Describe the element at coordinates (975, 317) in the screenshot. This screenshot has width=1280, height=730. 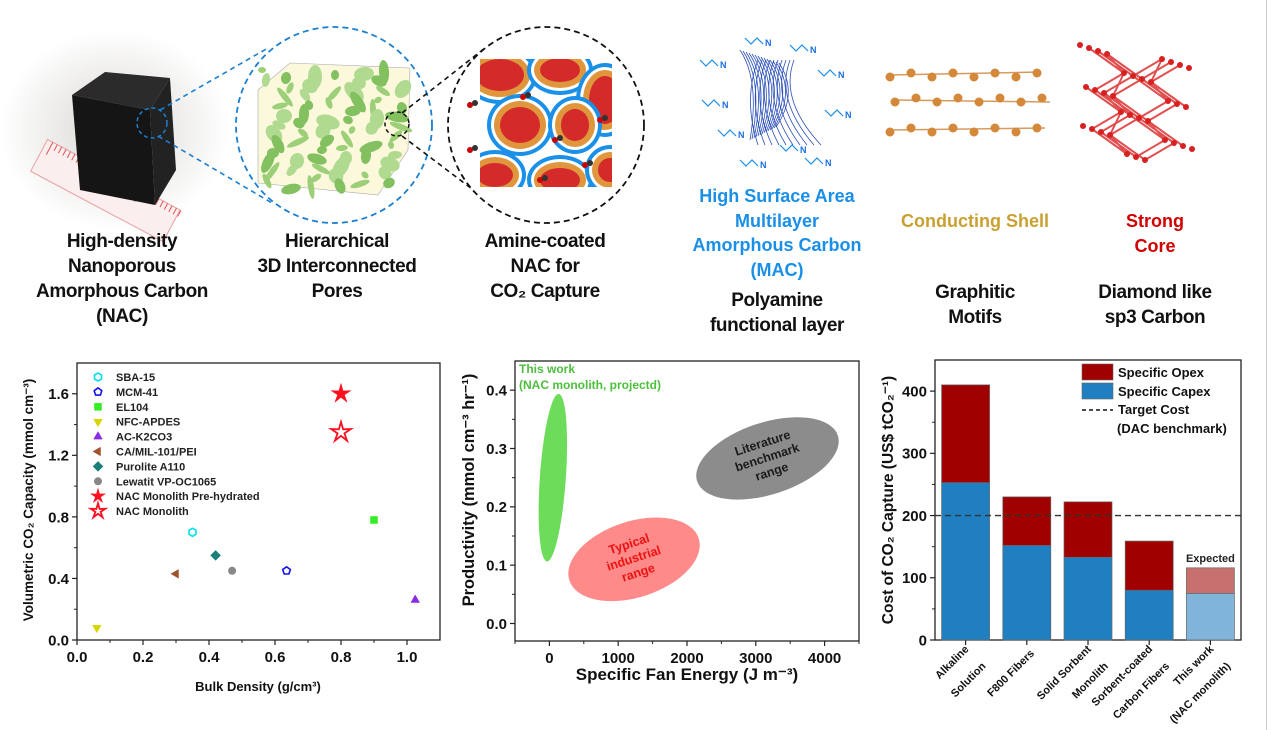
I see `caption-line: Motifs` at that location.